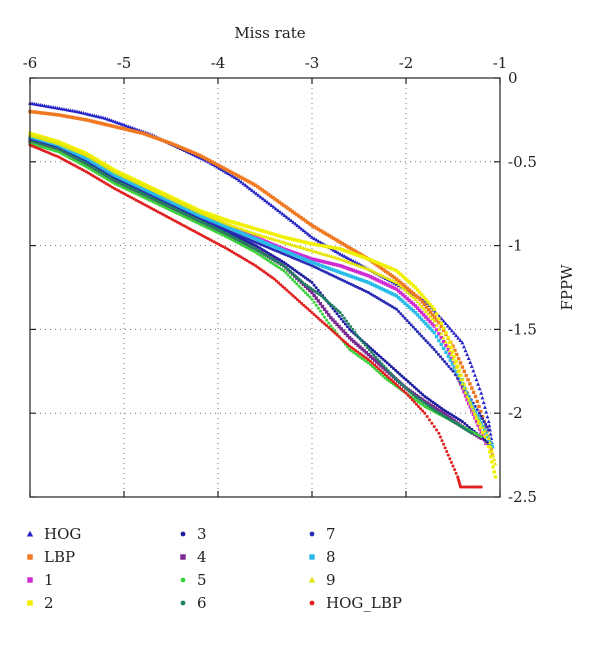 The width and height of the screenshot is (600, 651). Describe the element at coordinates (355, 603) in the screenshot. I see `legend-item-hog-lbp: HOG_LBP` at that location.